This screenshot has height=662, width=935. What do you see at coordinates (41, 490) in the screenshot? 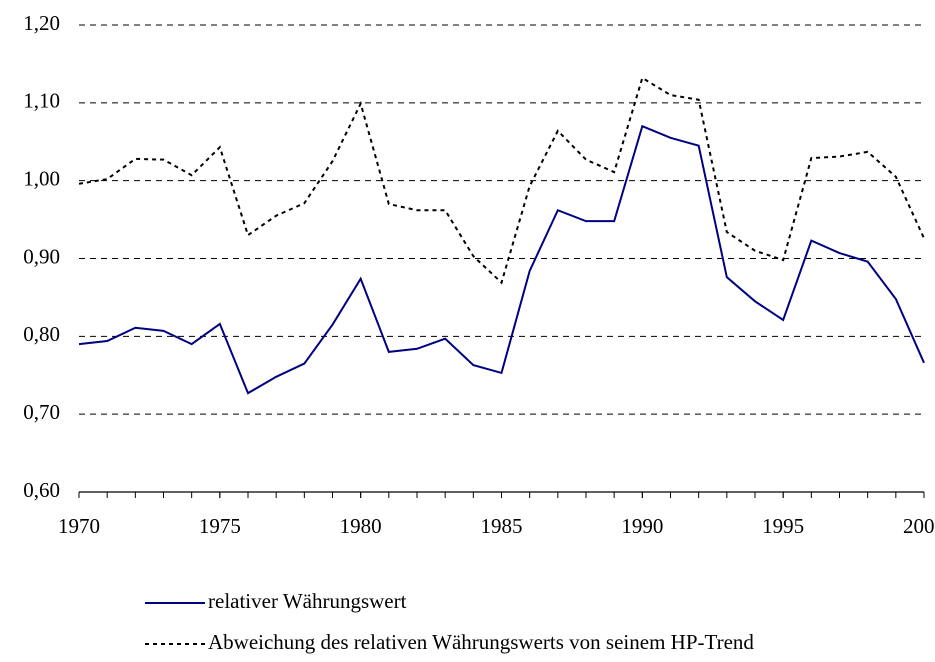
I see `y-tick-label: 0,60` at bounding box center [41, 490].